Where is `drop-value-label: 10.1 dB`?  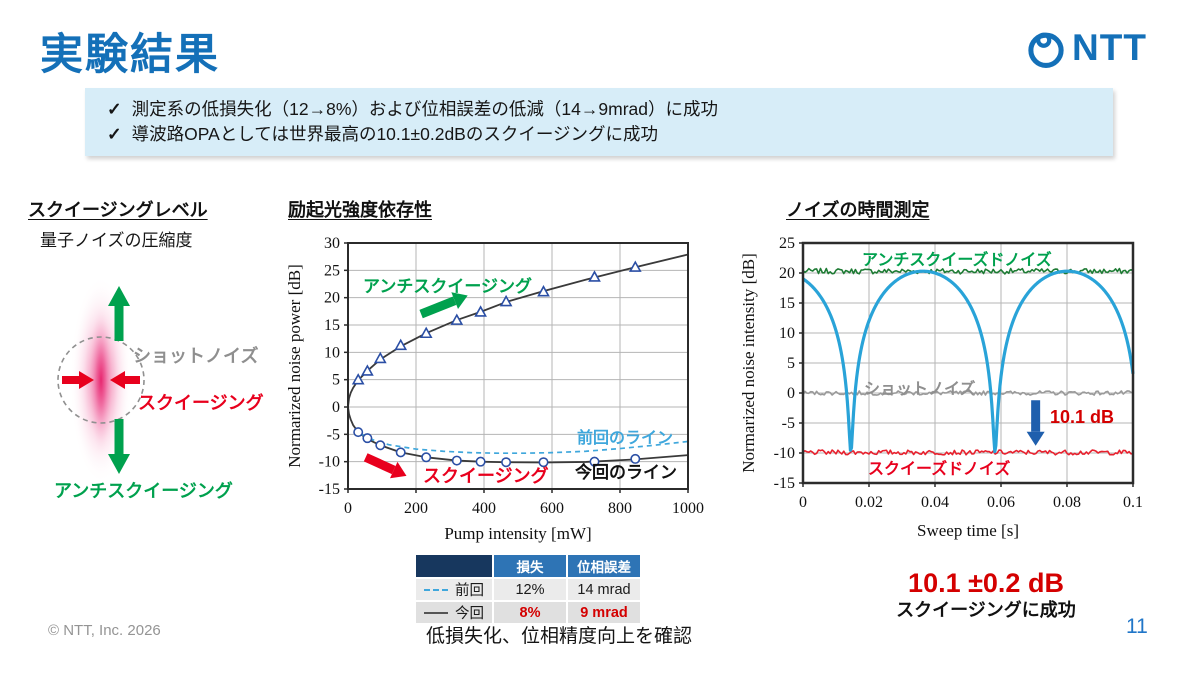
drop-value-label: 10.1 dB is located at coordinates (1082, 417).